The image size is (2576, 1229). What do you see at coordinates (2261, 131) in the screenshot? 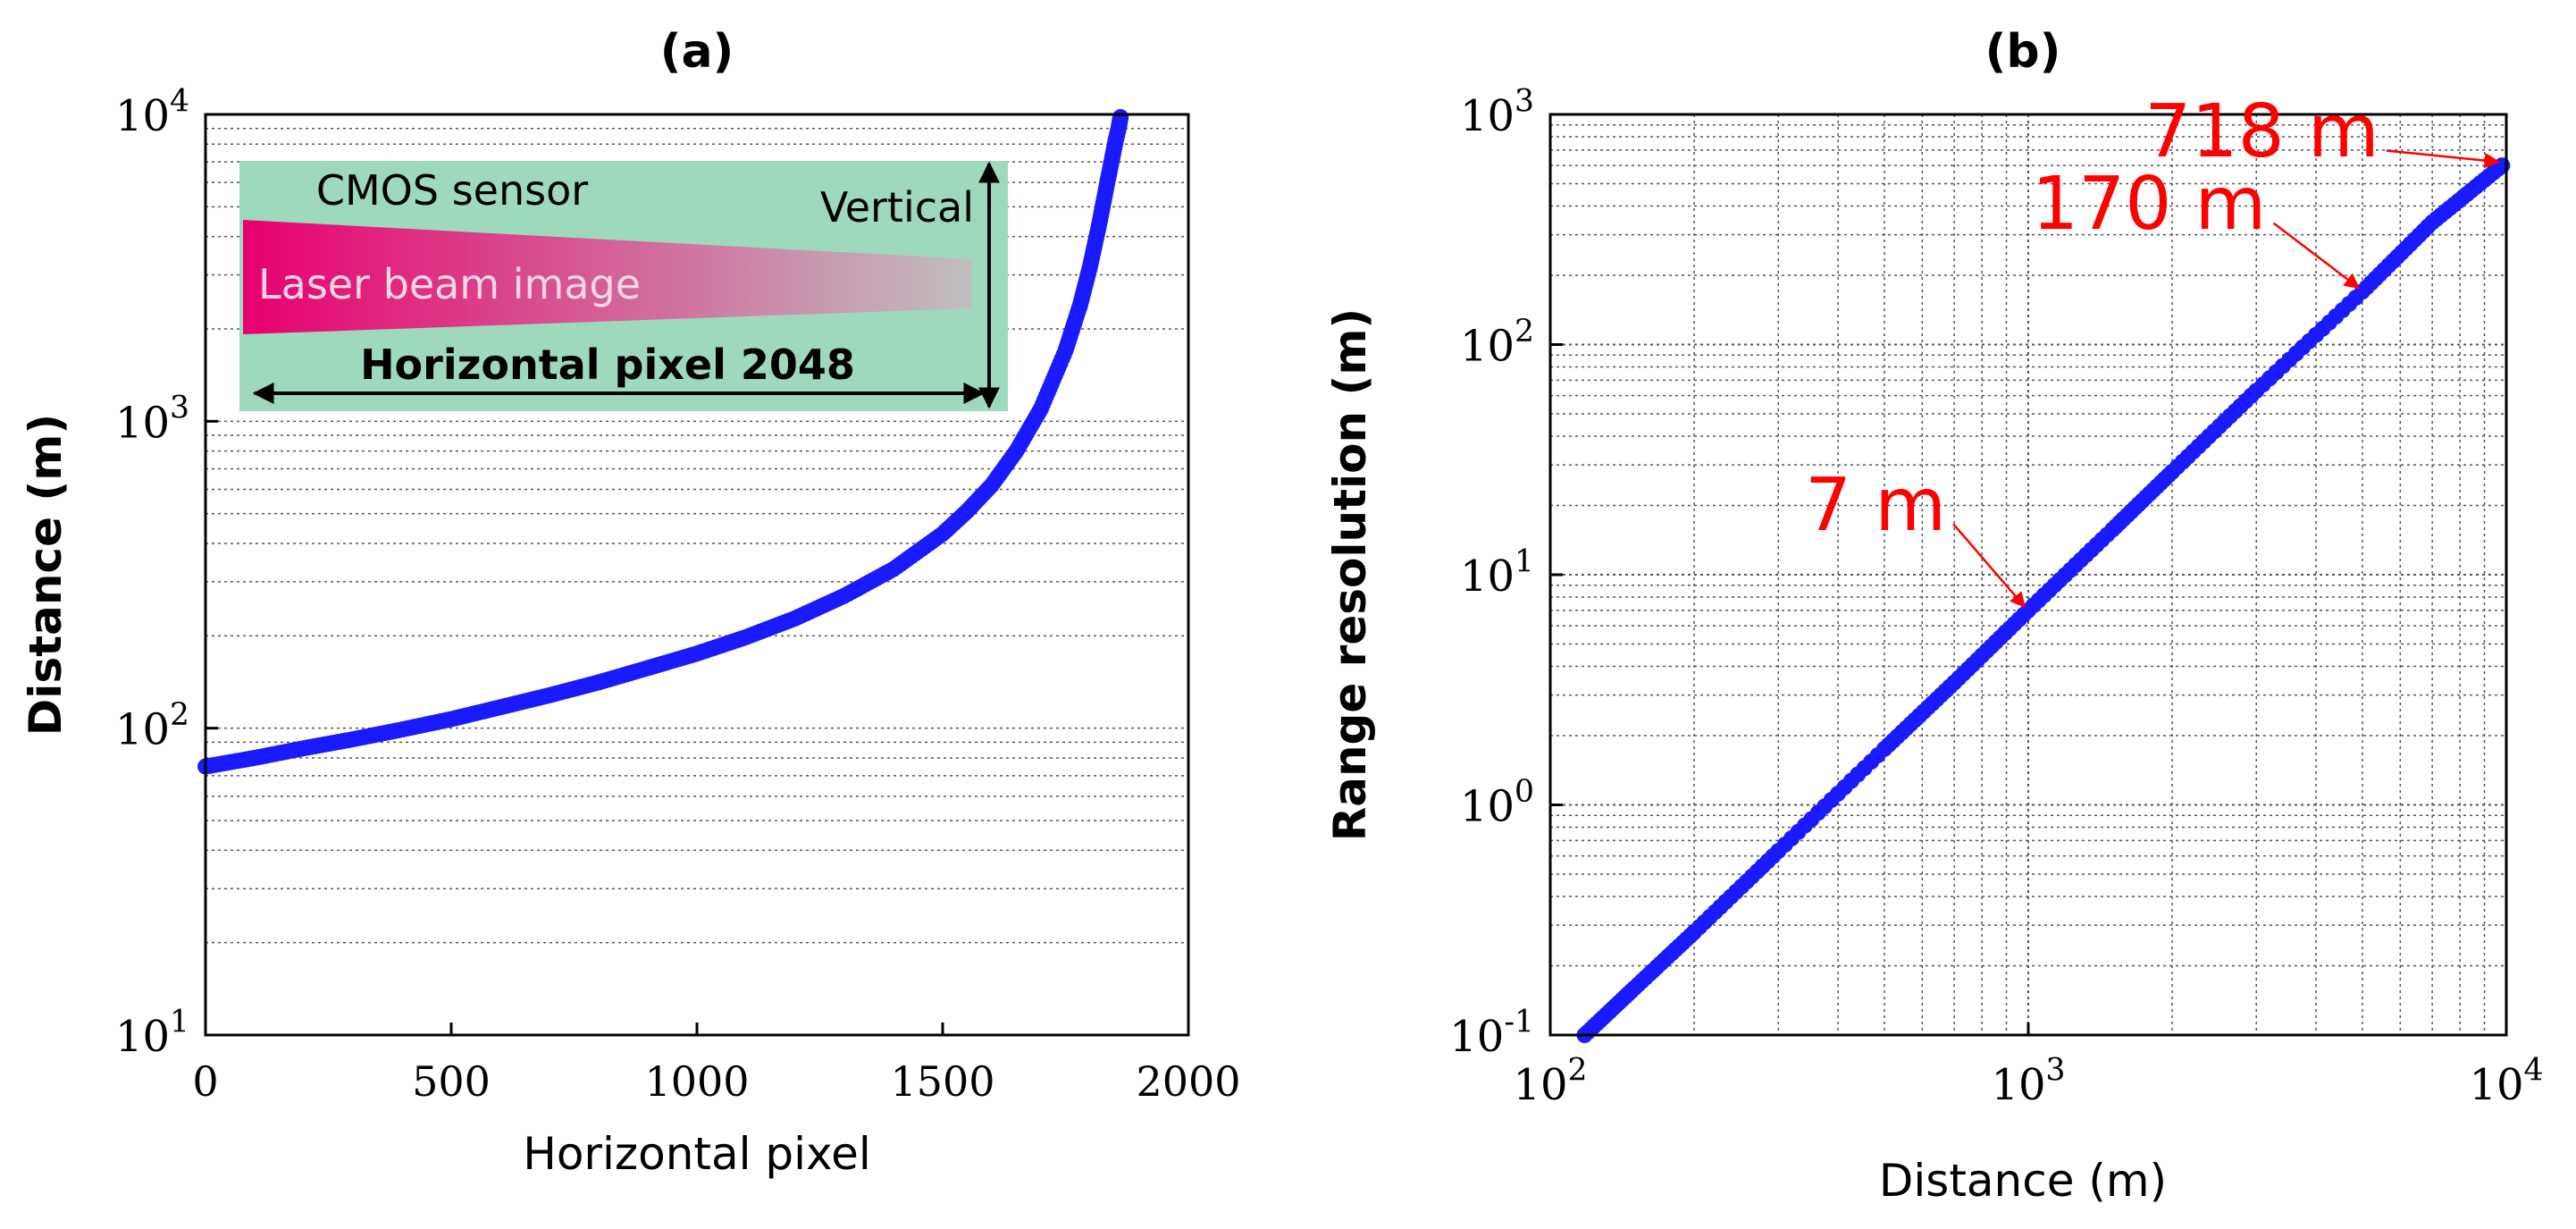
I see `annotation-label: 718 m` at bounding box center [2261, 131].